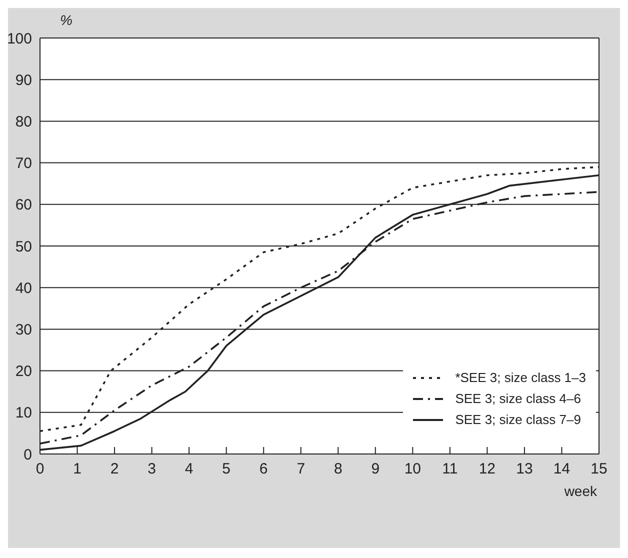  Describe the element at coordinates (19, 39) in the screenshot. I see `y-tick-label: 100` at that location.